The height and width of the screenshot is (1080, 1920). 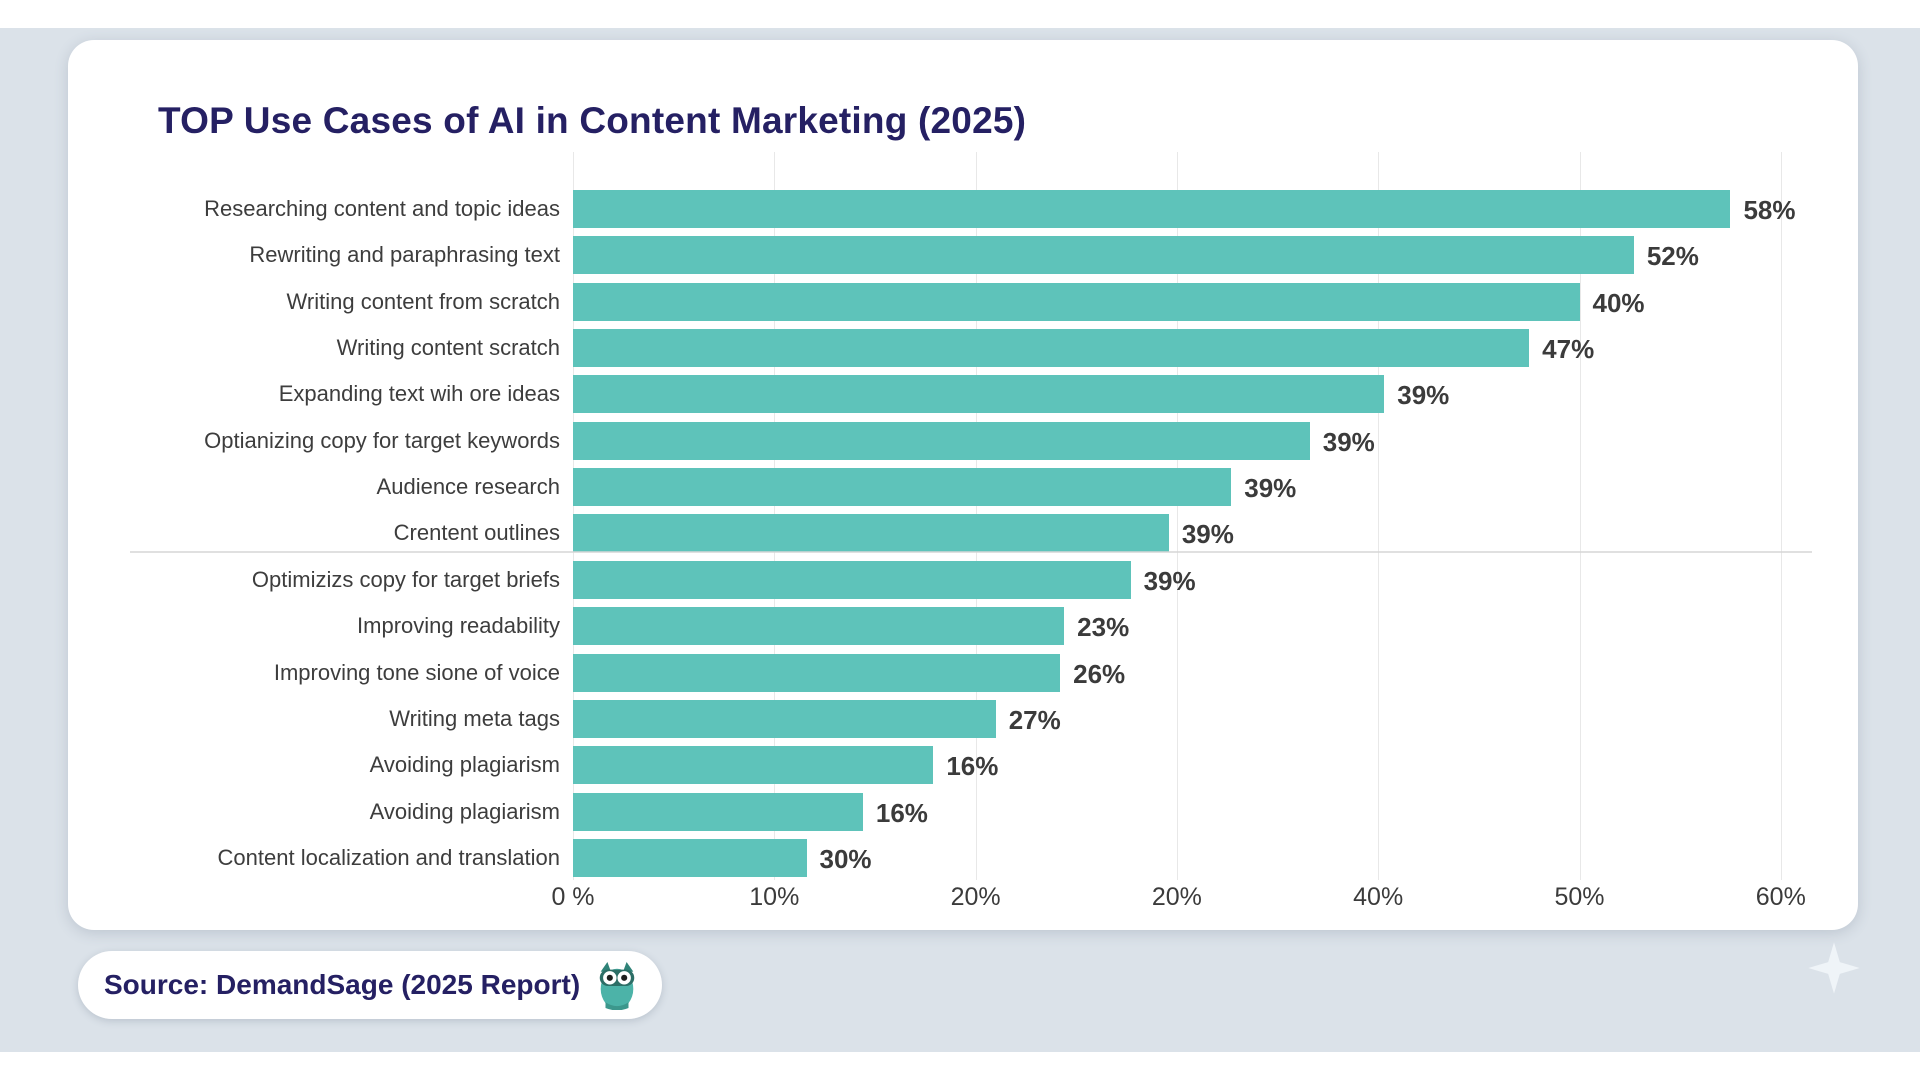 I want to click on chart-row: Audience research 39%, so click(x=963, y=487).